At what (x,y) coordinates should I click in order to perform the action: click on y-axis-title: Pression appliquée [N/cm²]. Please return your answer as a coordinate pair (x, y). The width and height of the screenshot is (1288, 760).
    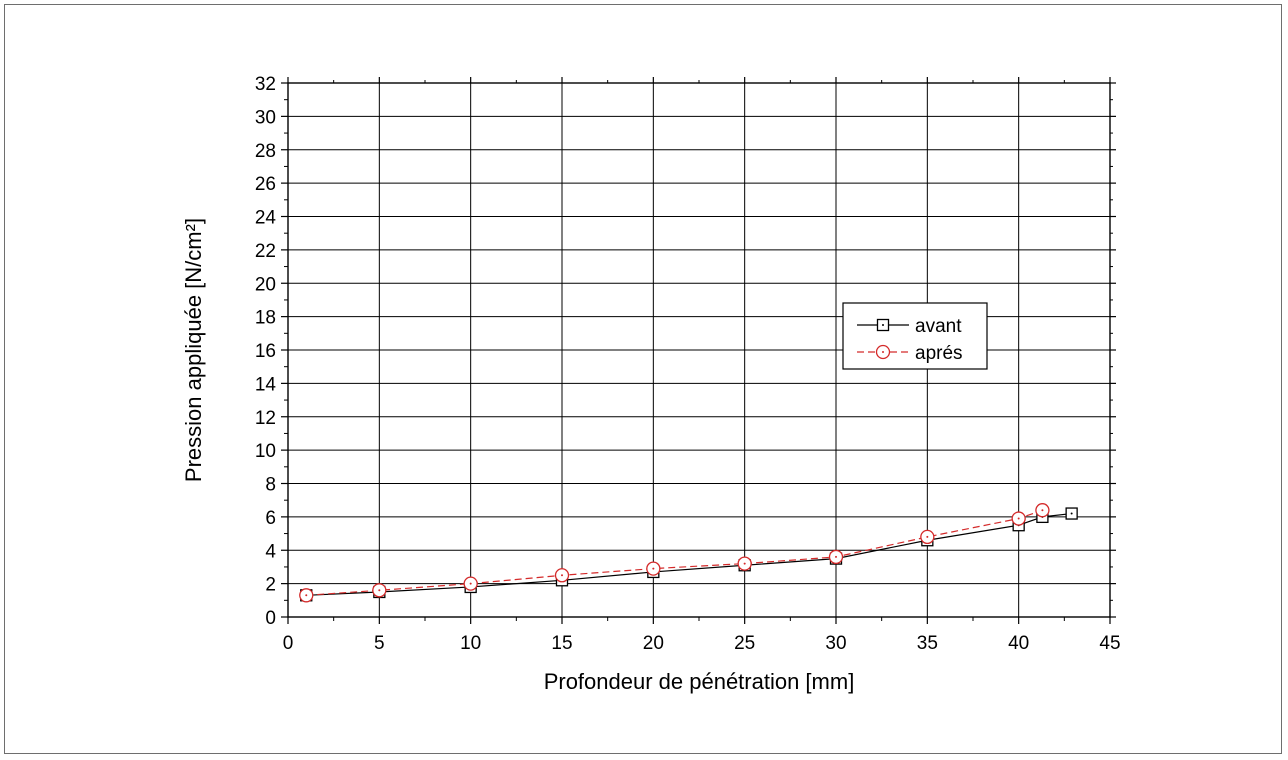
    Looking at the image, I should click on (193, 350).